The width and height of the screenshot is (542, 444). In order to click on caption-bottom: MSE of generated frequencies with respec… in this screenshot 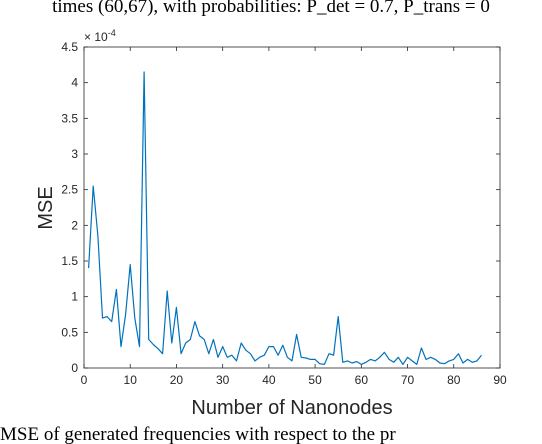, I will do `click(198, 434)`.